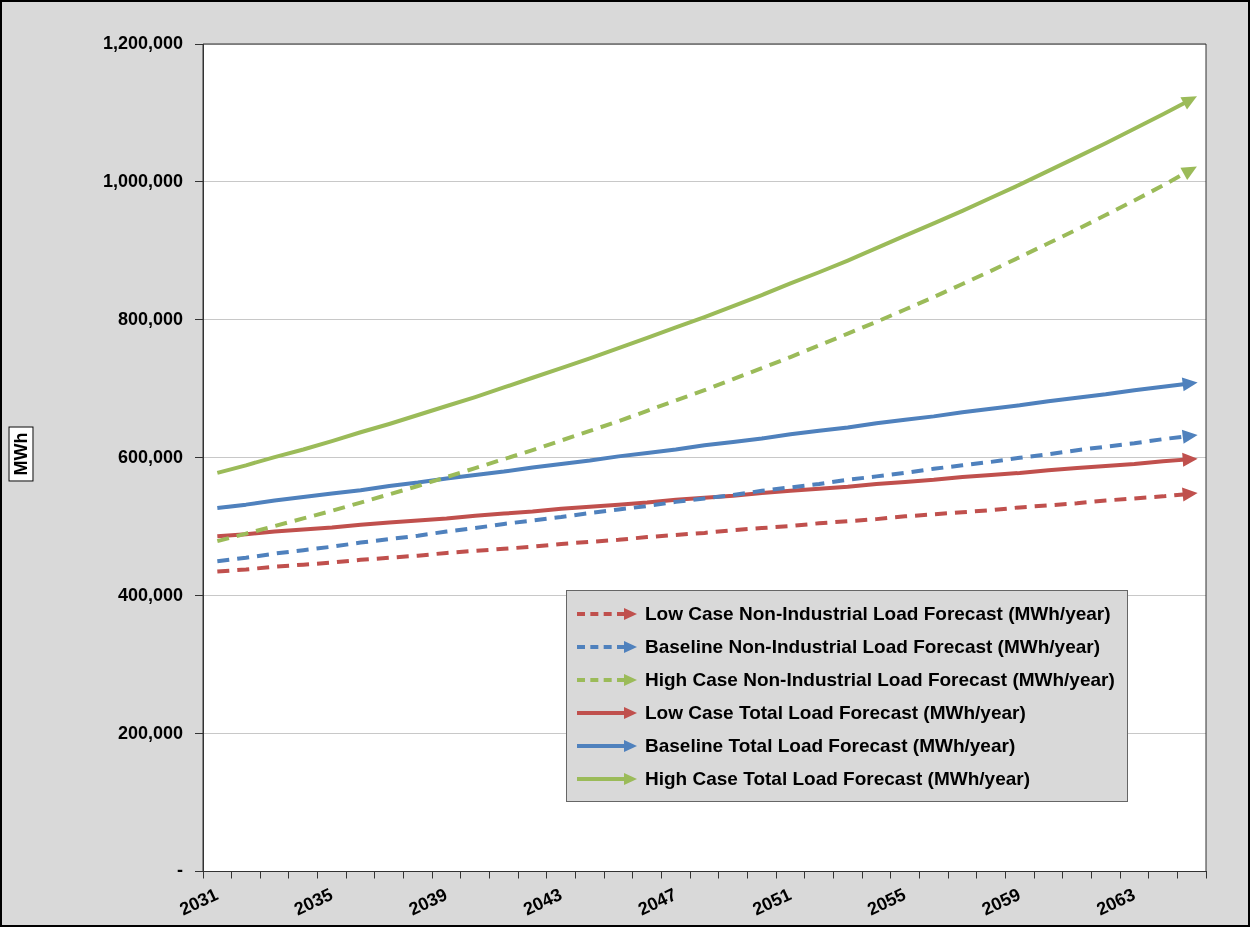  I want to click on x-tick-label: 2031, so click(199, 902).